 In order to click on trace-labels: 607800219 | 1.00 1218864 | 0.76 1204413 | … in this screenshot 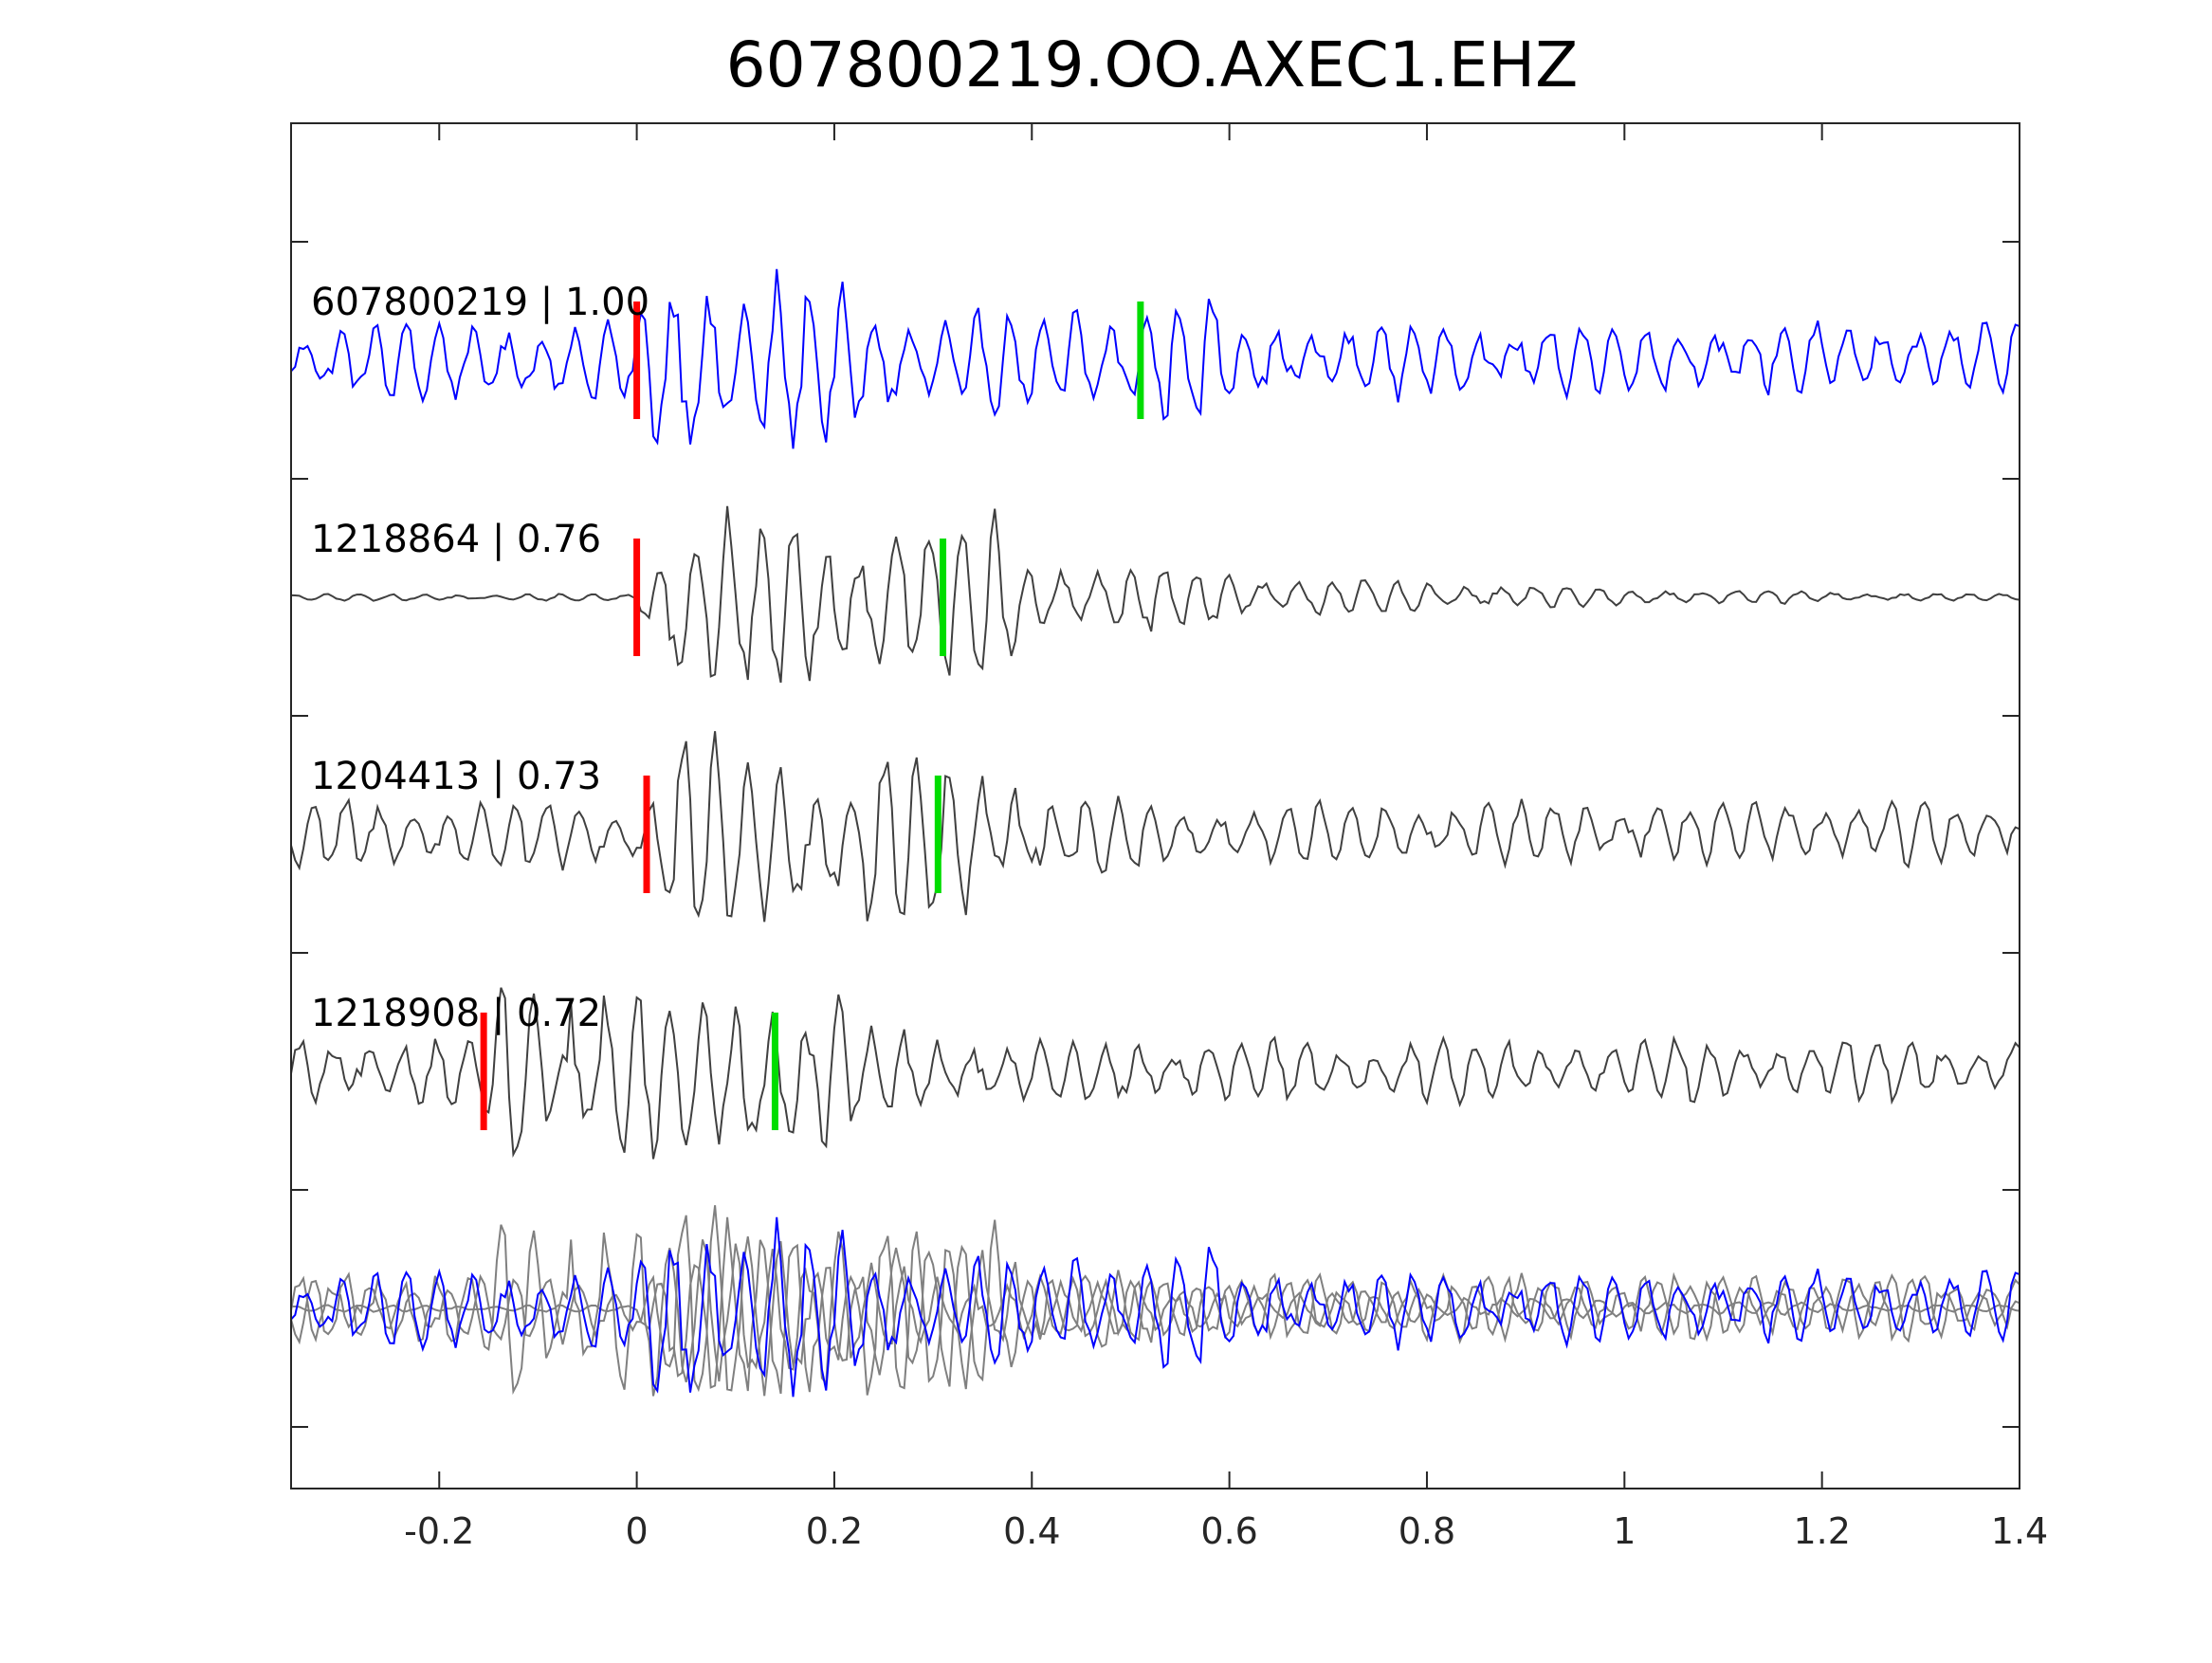, I will do `click(480, 658)`.